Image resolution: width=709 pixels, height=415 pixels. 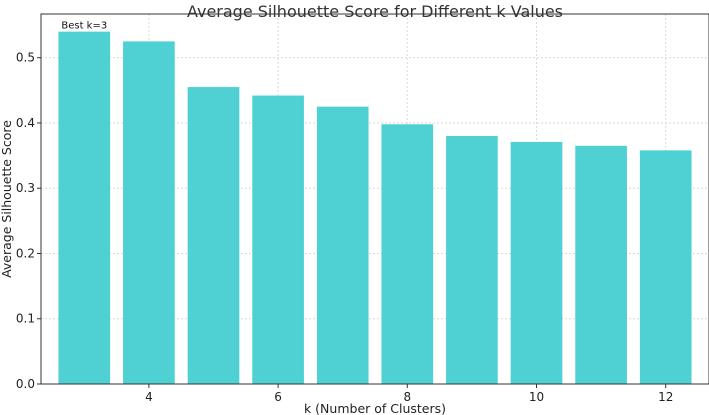 I want to click on y-tick-label: 0.1, so click(x=25, y=319).